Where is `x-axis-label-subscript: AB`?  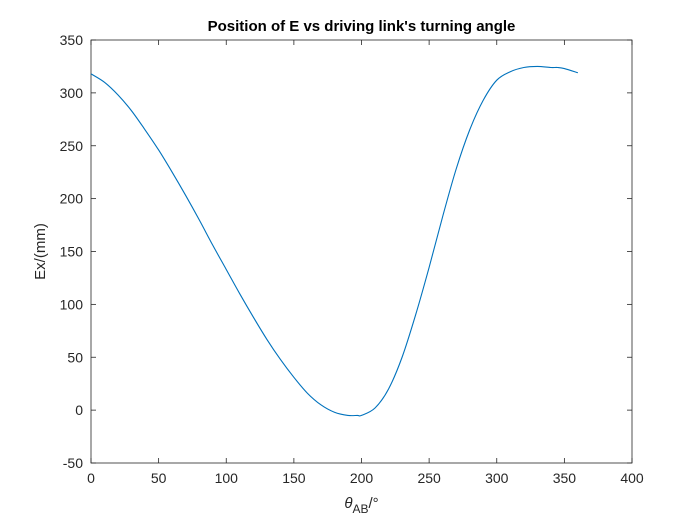
x-axis-label-subscript: AB is located at coordinates (360, 509).